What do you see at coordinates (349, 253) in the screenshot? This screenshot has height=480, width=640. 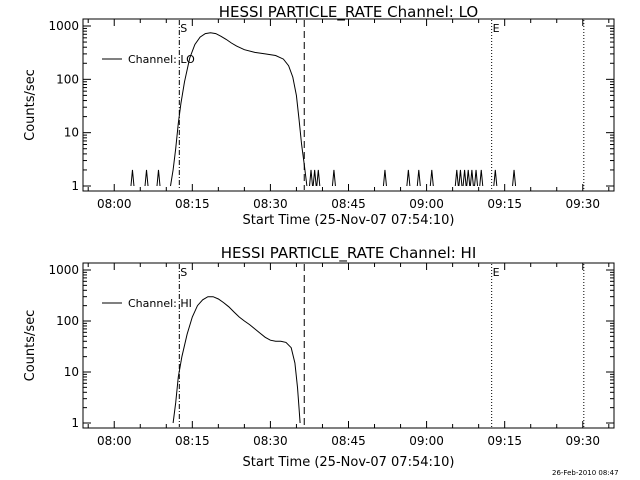 I see `chart-title: HESSI PARTICLE_RATE Channel: HI` at bounding box center [349, 253].